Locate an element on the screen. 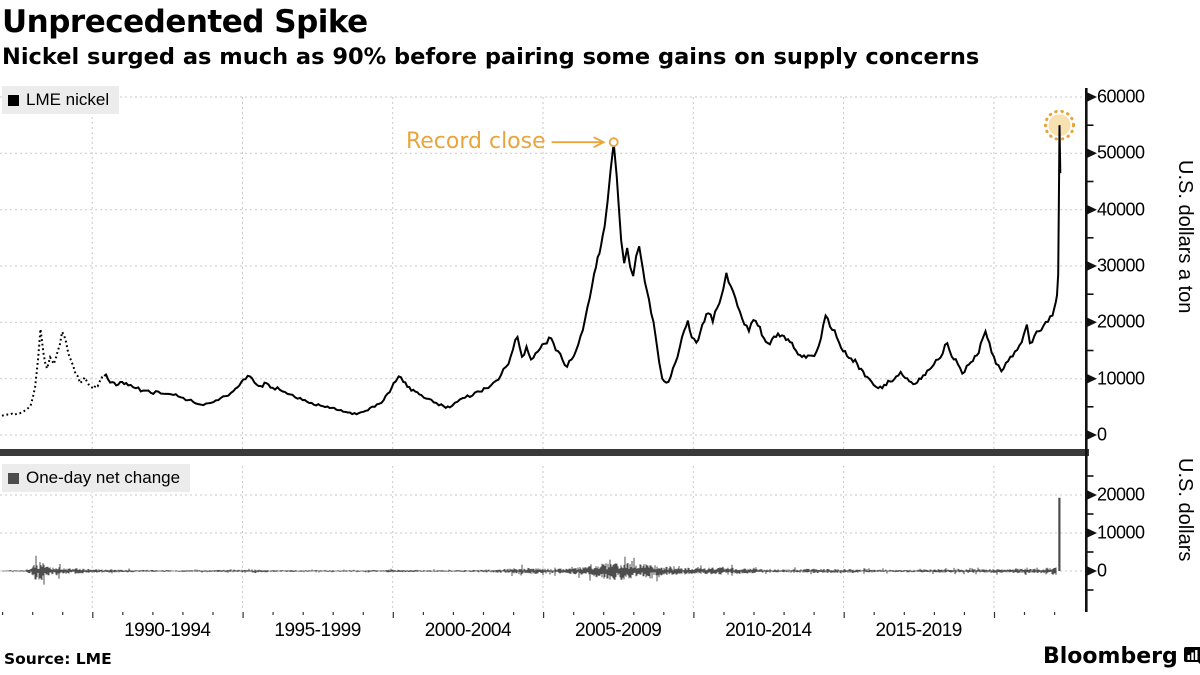 Image resolution: width=1200 pixels, height=675 pixels. bloomberg-mark-icon is located at coordinates (1191, 655).